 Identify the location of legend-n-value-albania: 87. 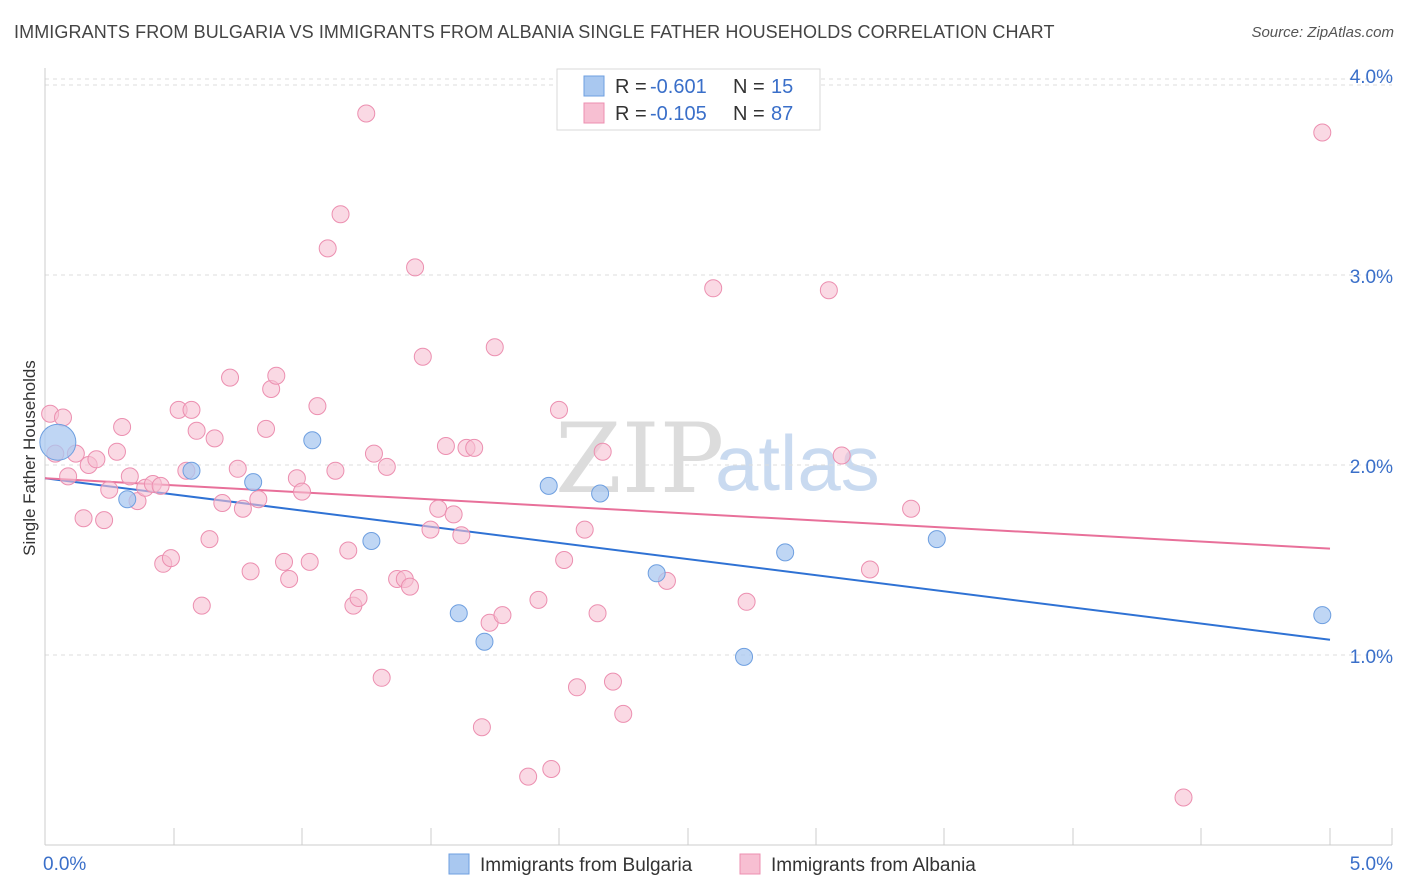
(782, 114).